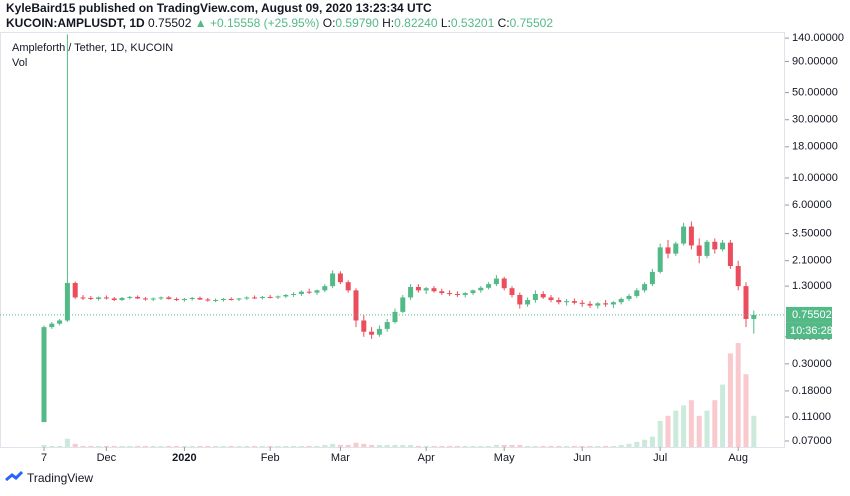 The image size is (850, 496). What do you see at coordinates (504, 458) in the screenshot?
I see `x-tick-label: May` at bounding box center [504, 458].